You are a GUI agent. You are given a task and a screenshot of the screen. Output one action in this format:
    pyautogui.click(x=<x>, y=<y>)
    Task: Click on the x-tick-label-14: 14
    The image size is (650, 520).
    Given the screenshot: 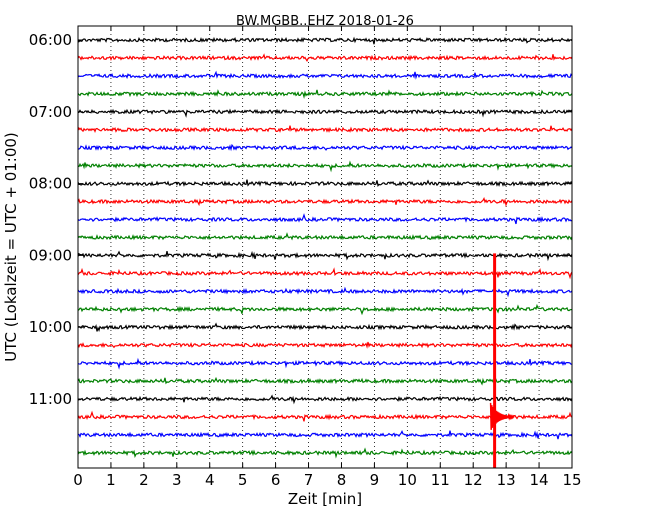 What is the action you would take?
    pyautogui.click(x=539, y=480)
    